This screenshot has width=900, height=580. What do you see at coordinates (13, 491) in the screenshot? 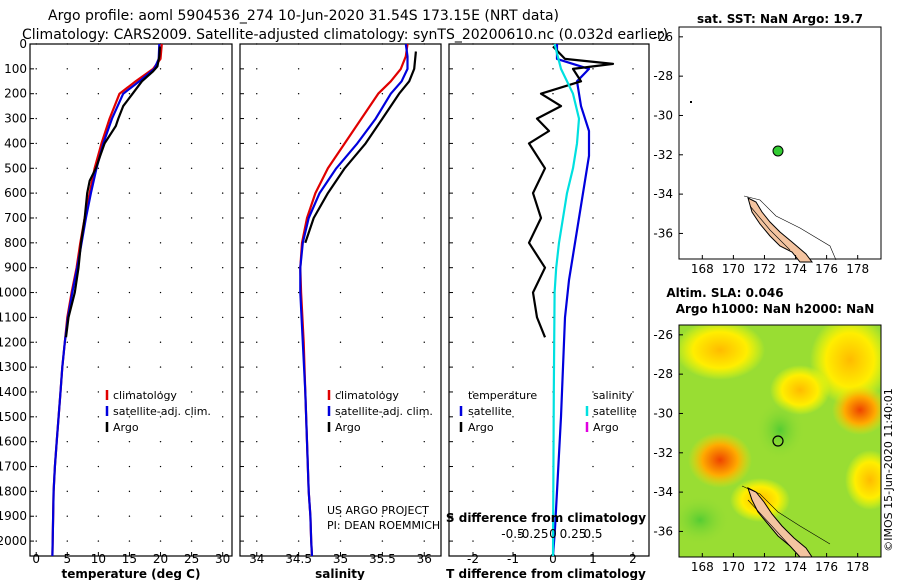
I see `y-tick-label: 1800` at bounding box center [13, 491].